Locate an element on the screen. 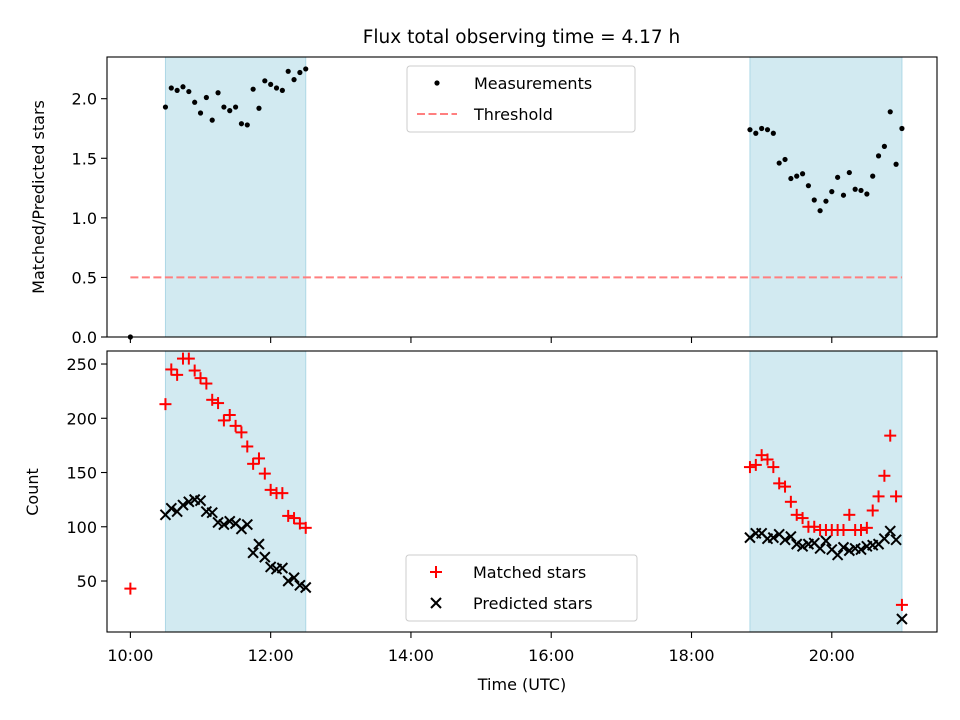 The height and width of the screenshot is (720, 960). top-y-axis-label: Matched/Predicted stars is located at coordinates (38, 197).